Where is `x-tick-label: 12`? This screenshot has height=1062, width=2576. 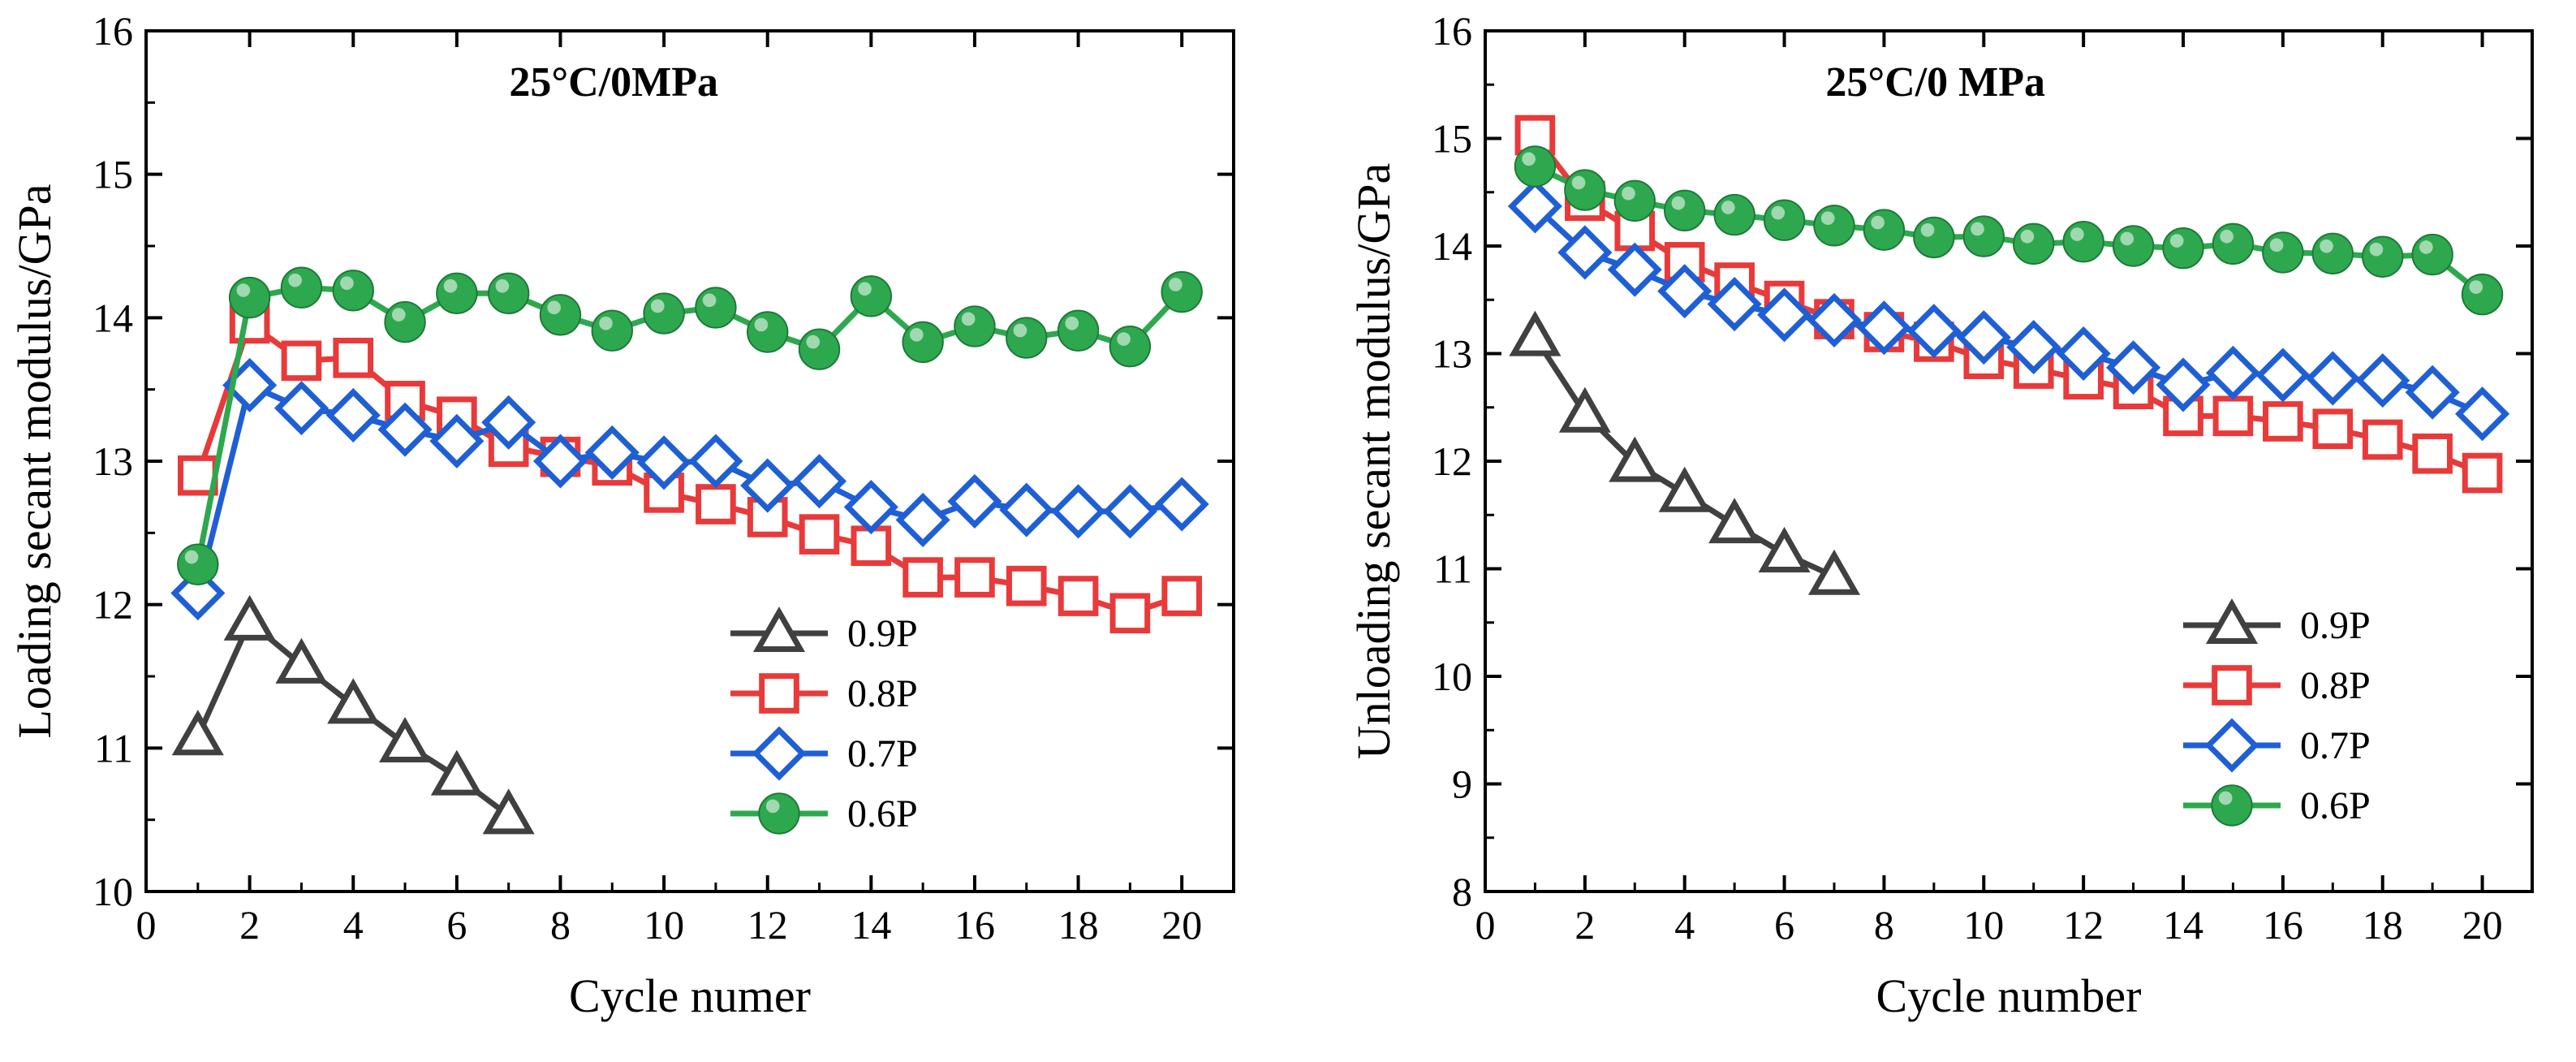 x-tick-label: 12 is located at coordinates (2084, 925).